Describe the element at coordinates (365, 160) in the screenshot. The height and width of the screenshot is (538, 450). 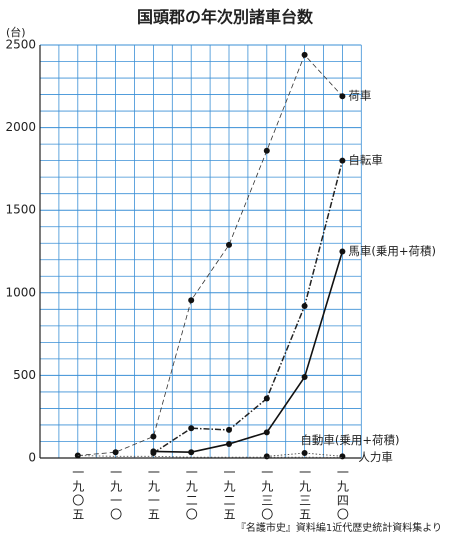
I see `series-label: 自転車` at that location.